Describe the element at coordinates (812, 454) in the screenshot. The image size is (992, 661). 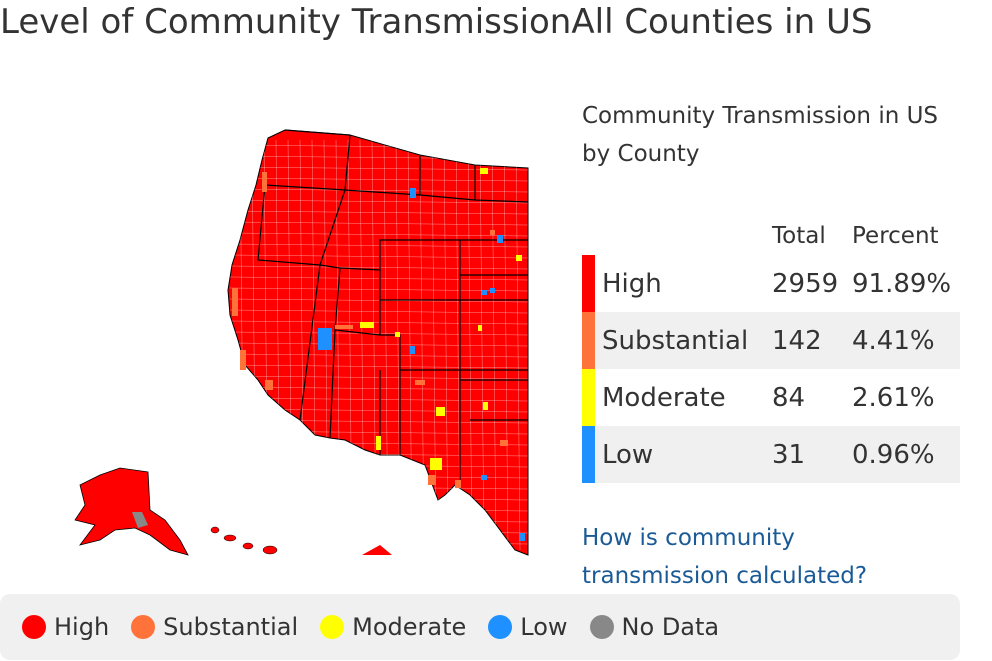
I see `total-value: 31` at that location.